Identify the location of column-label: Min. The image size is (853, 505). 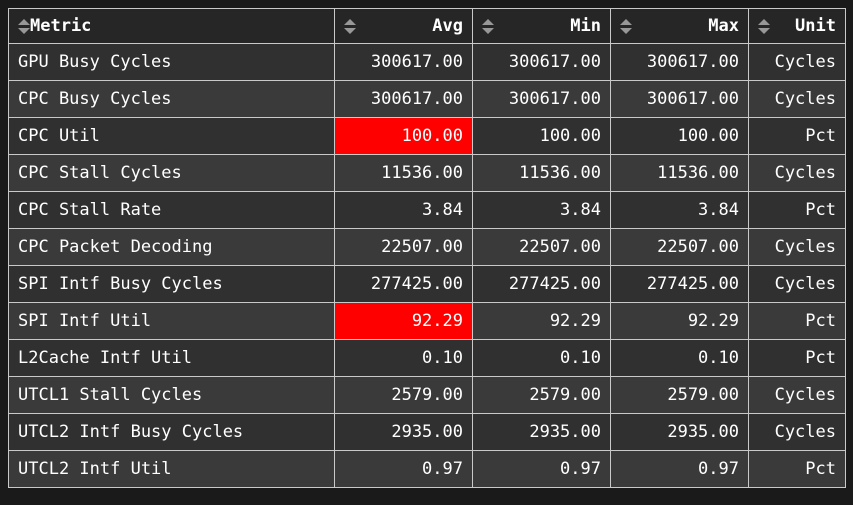
(585, 26).